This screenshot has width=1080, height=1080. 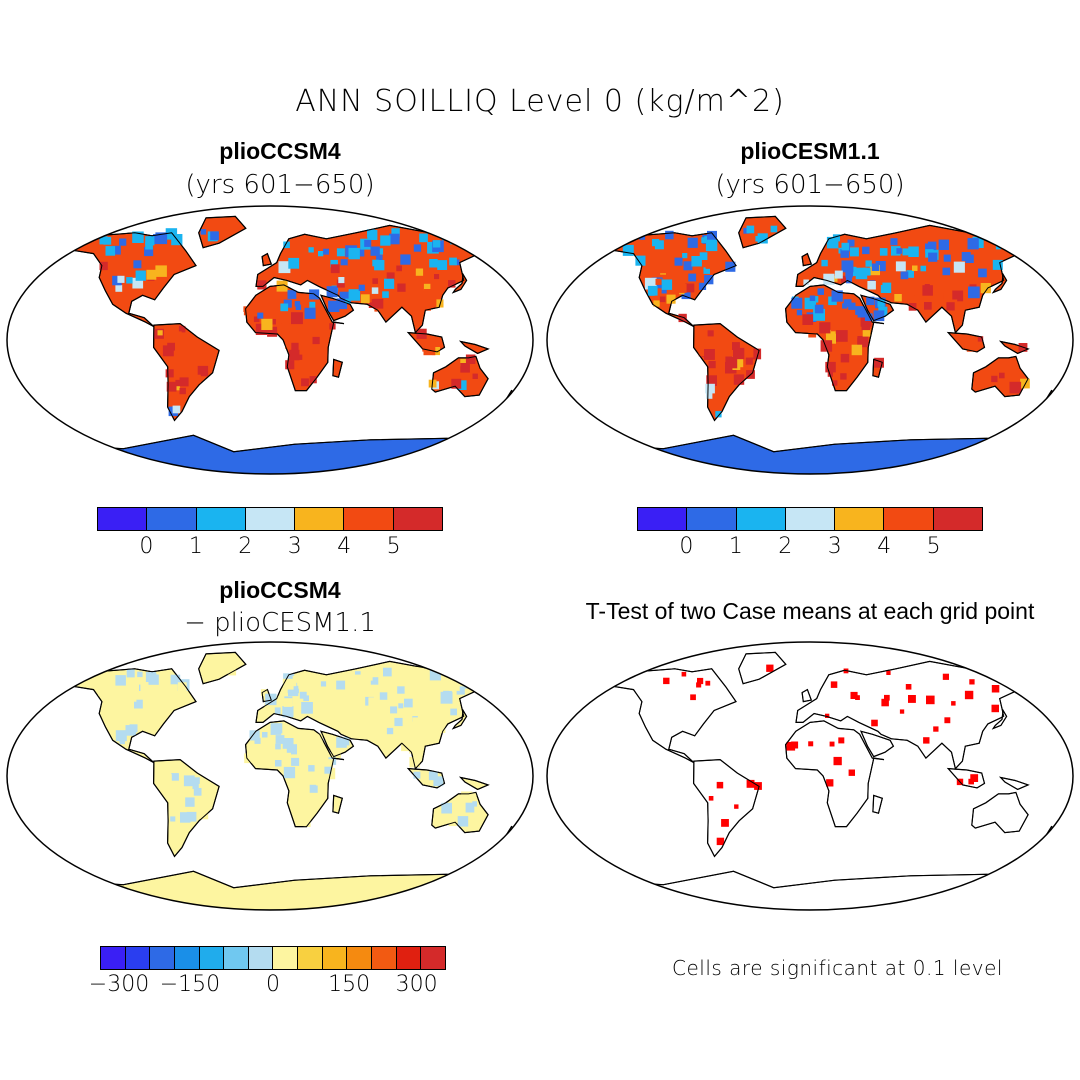 What do you see at coordinates (810, 151) in the screenshot?
I see `panel-2-title: plioCESM1.1` at bounding box center [810, 151].